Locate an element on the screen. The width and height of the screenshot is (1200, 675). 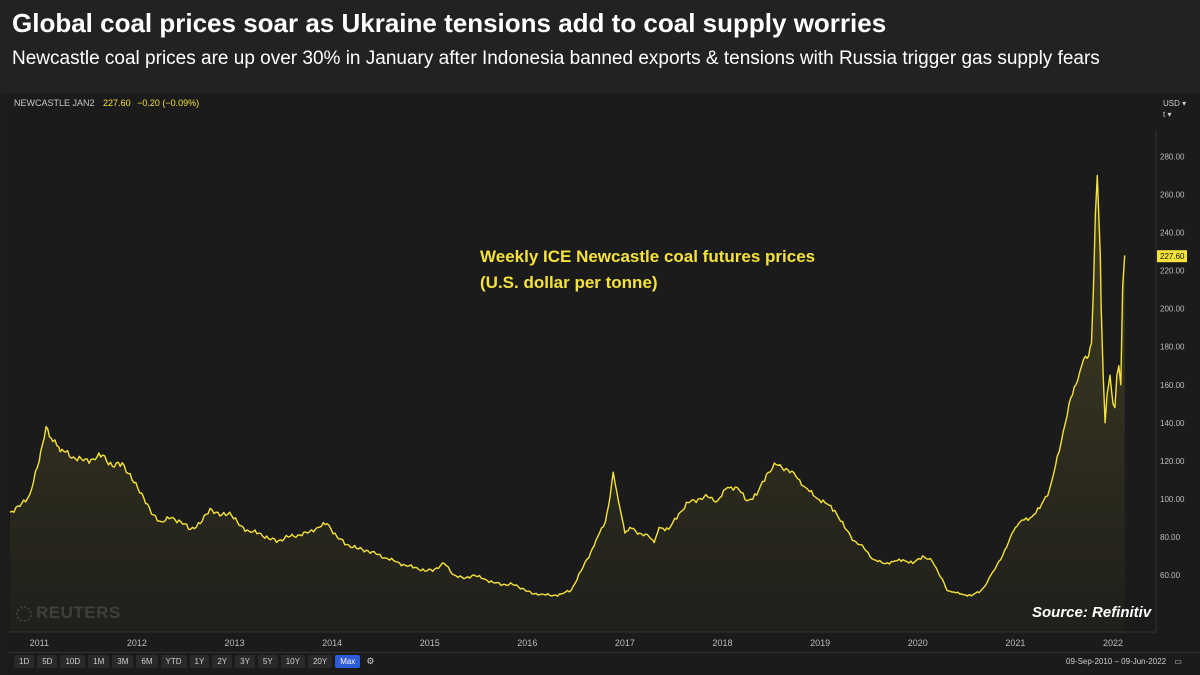
y-tick-label: 60.00 is located at coordinates (1170, 575).